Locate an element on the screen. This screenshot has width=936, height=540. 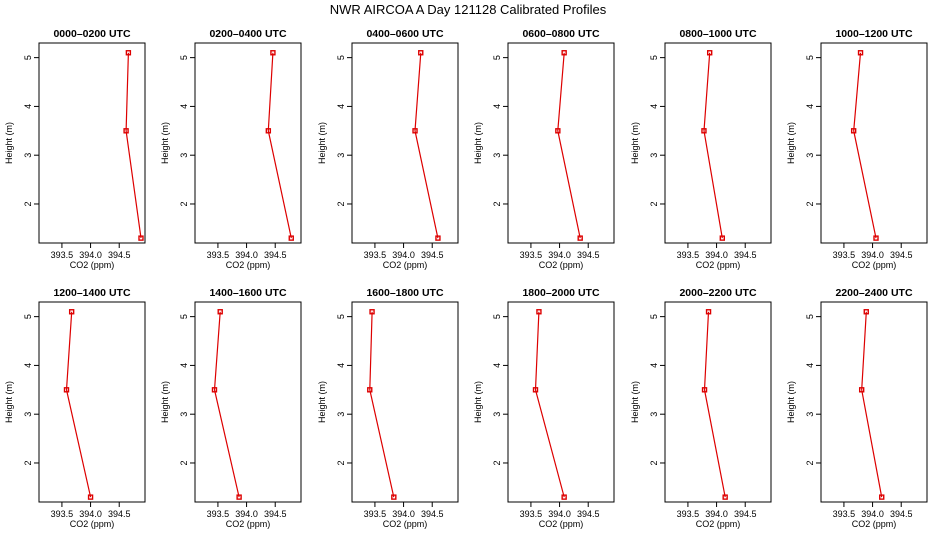
panel-title: 1000–1200 UTC is located at coordinates (873, 34).